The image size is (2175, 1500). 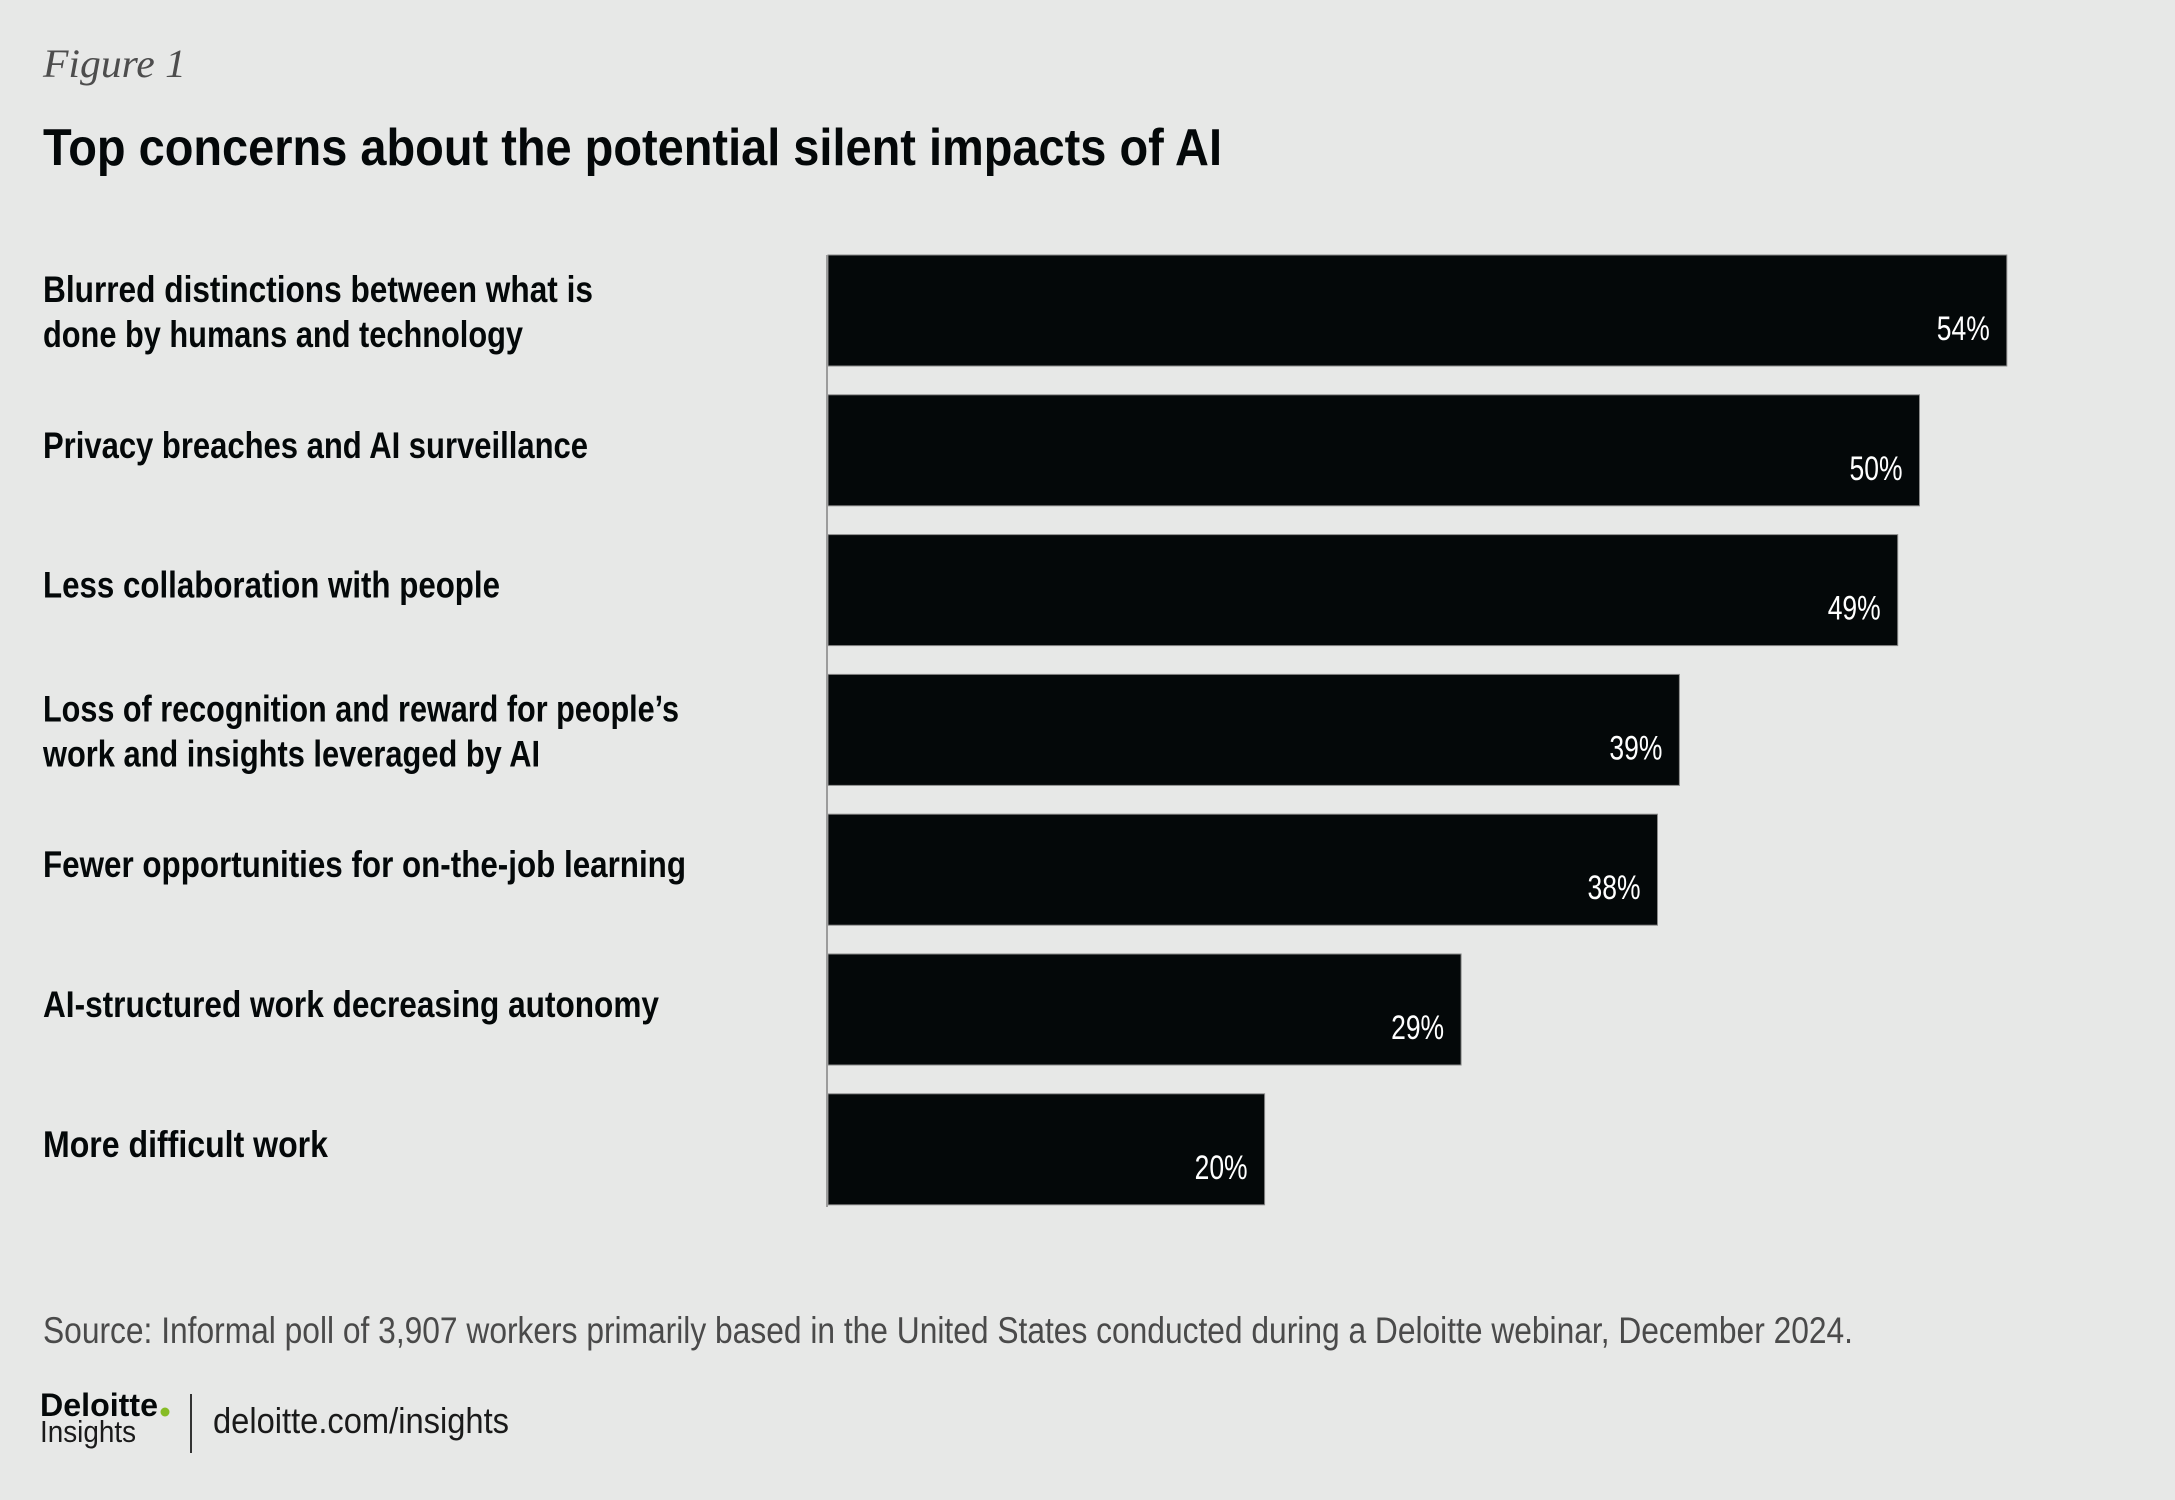 I want to click on footer: Deloitte Insights deloitte.com/insights, so click(x=274, y=1420).